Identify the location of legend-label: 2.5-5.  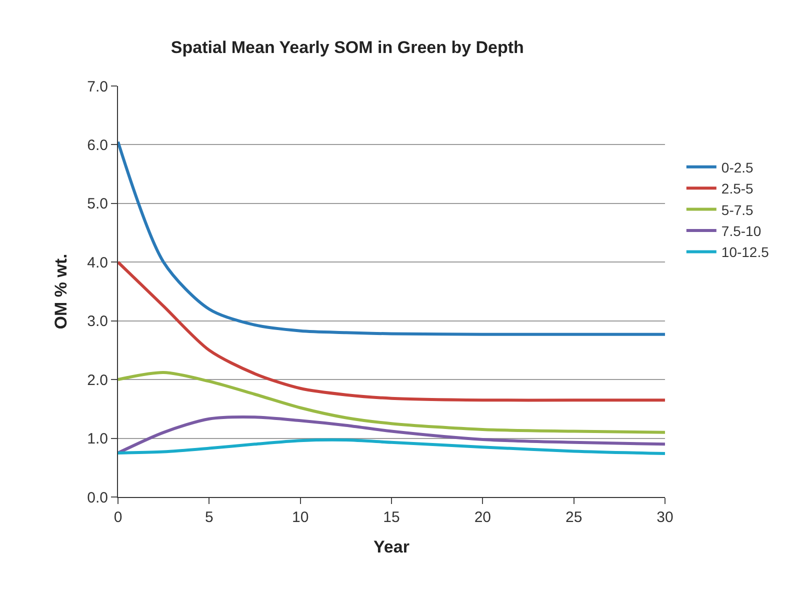
(737, 188).